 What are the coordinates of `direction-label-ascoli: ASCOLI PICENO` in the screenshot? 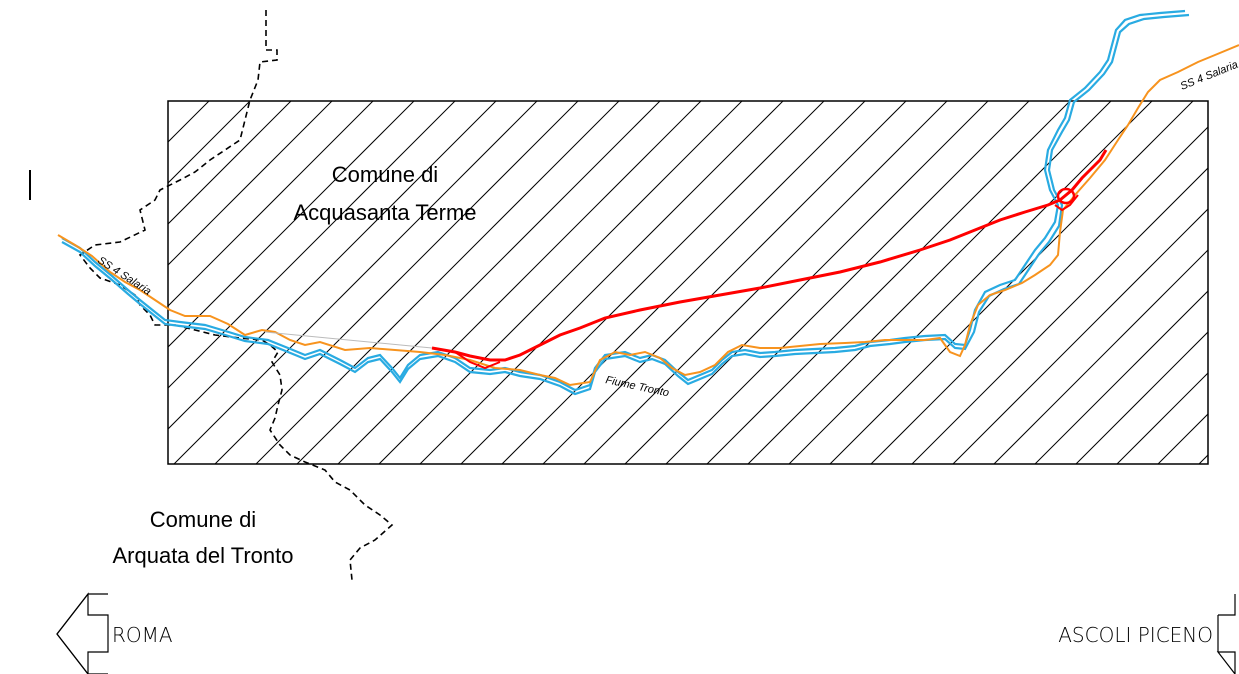 It's located at (1135, 635).